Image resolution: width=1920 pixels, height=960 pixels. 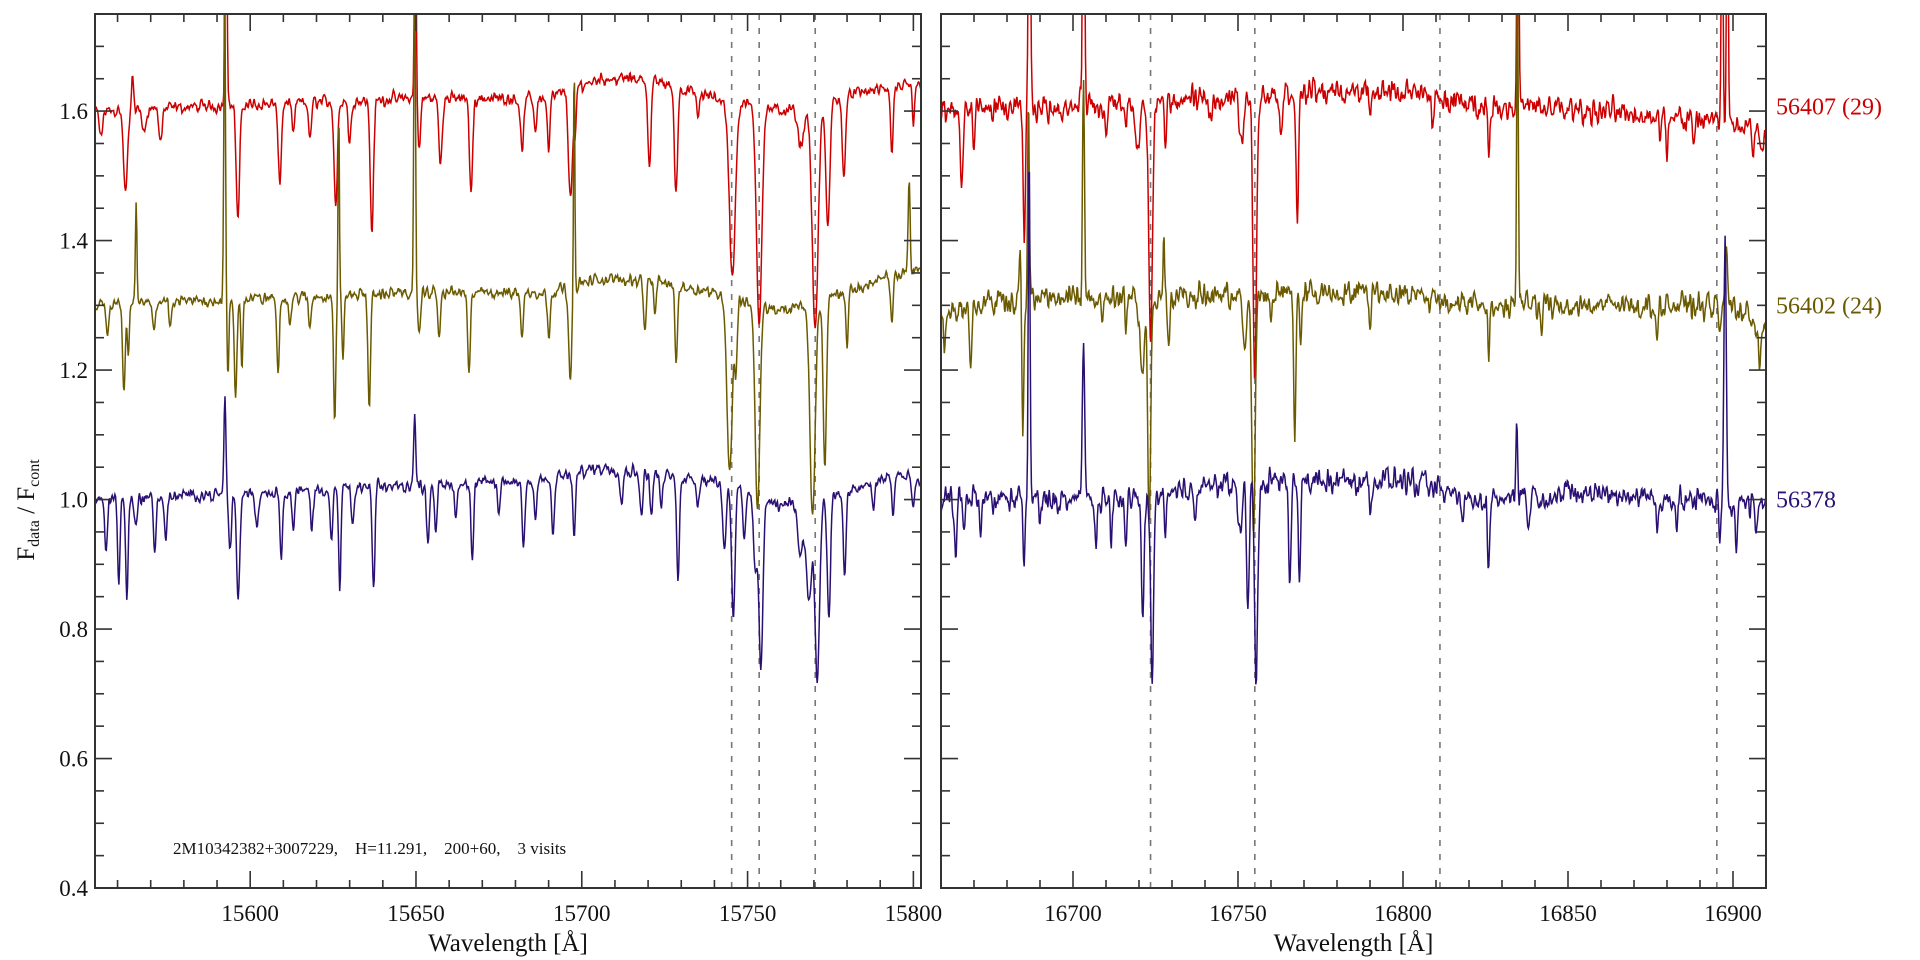 I want to click on y-tick-label: 0.6, so click(x=73, y=759).